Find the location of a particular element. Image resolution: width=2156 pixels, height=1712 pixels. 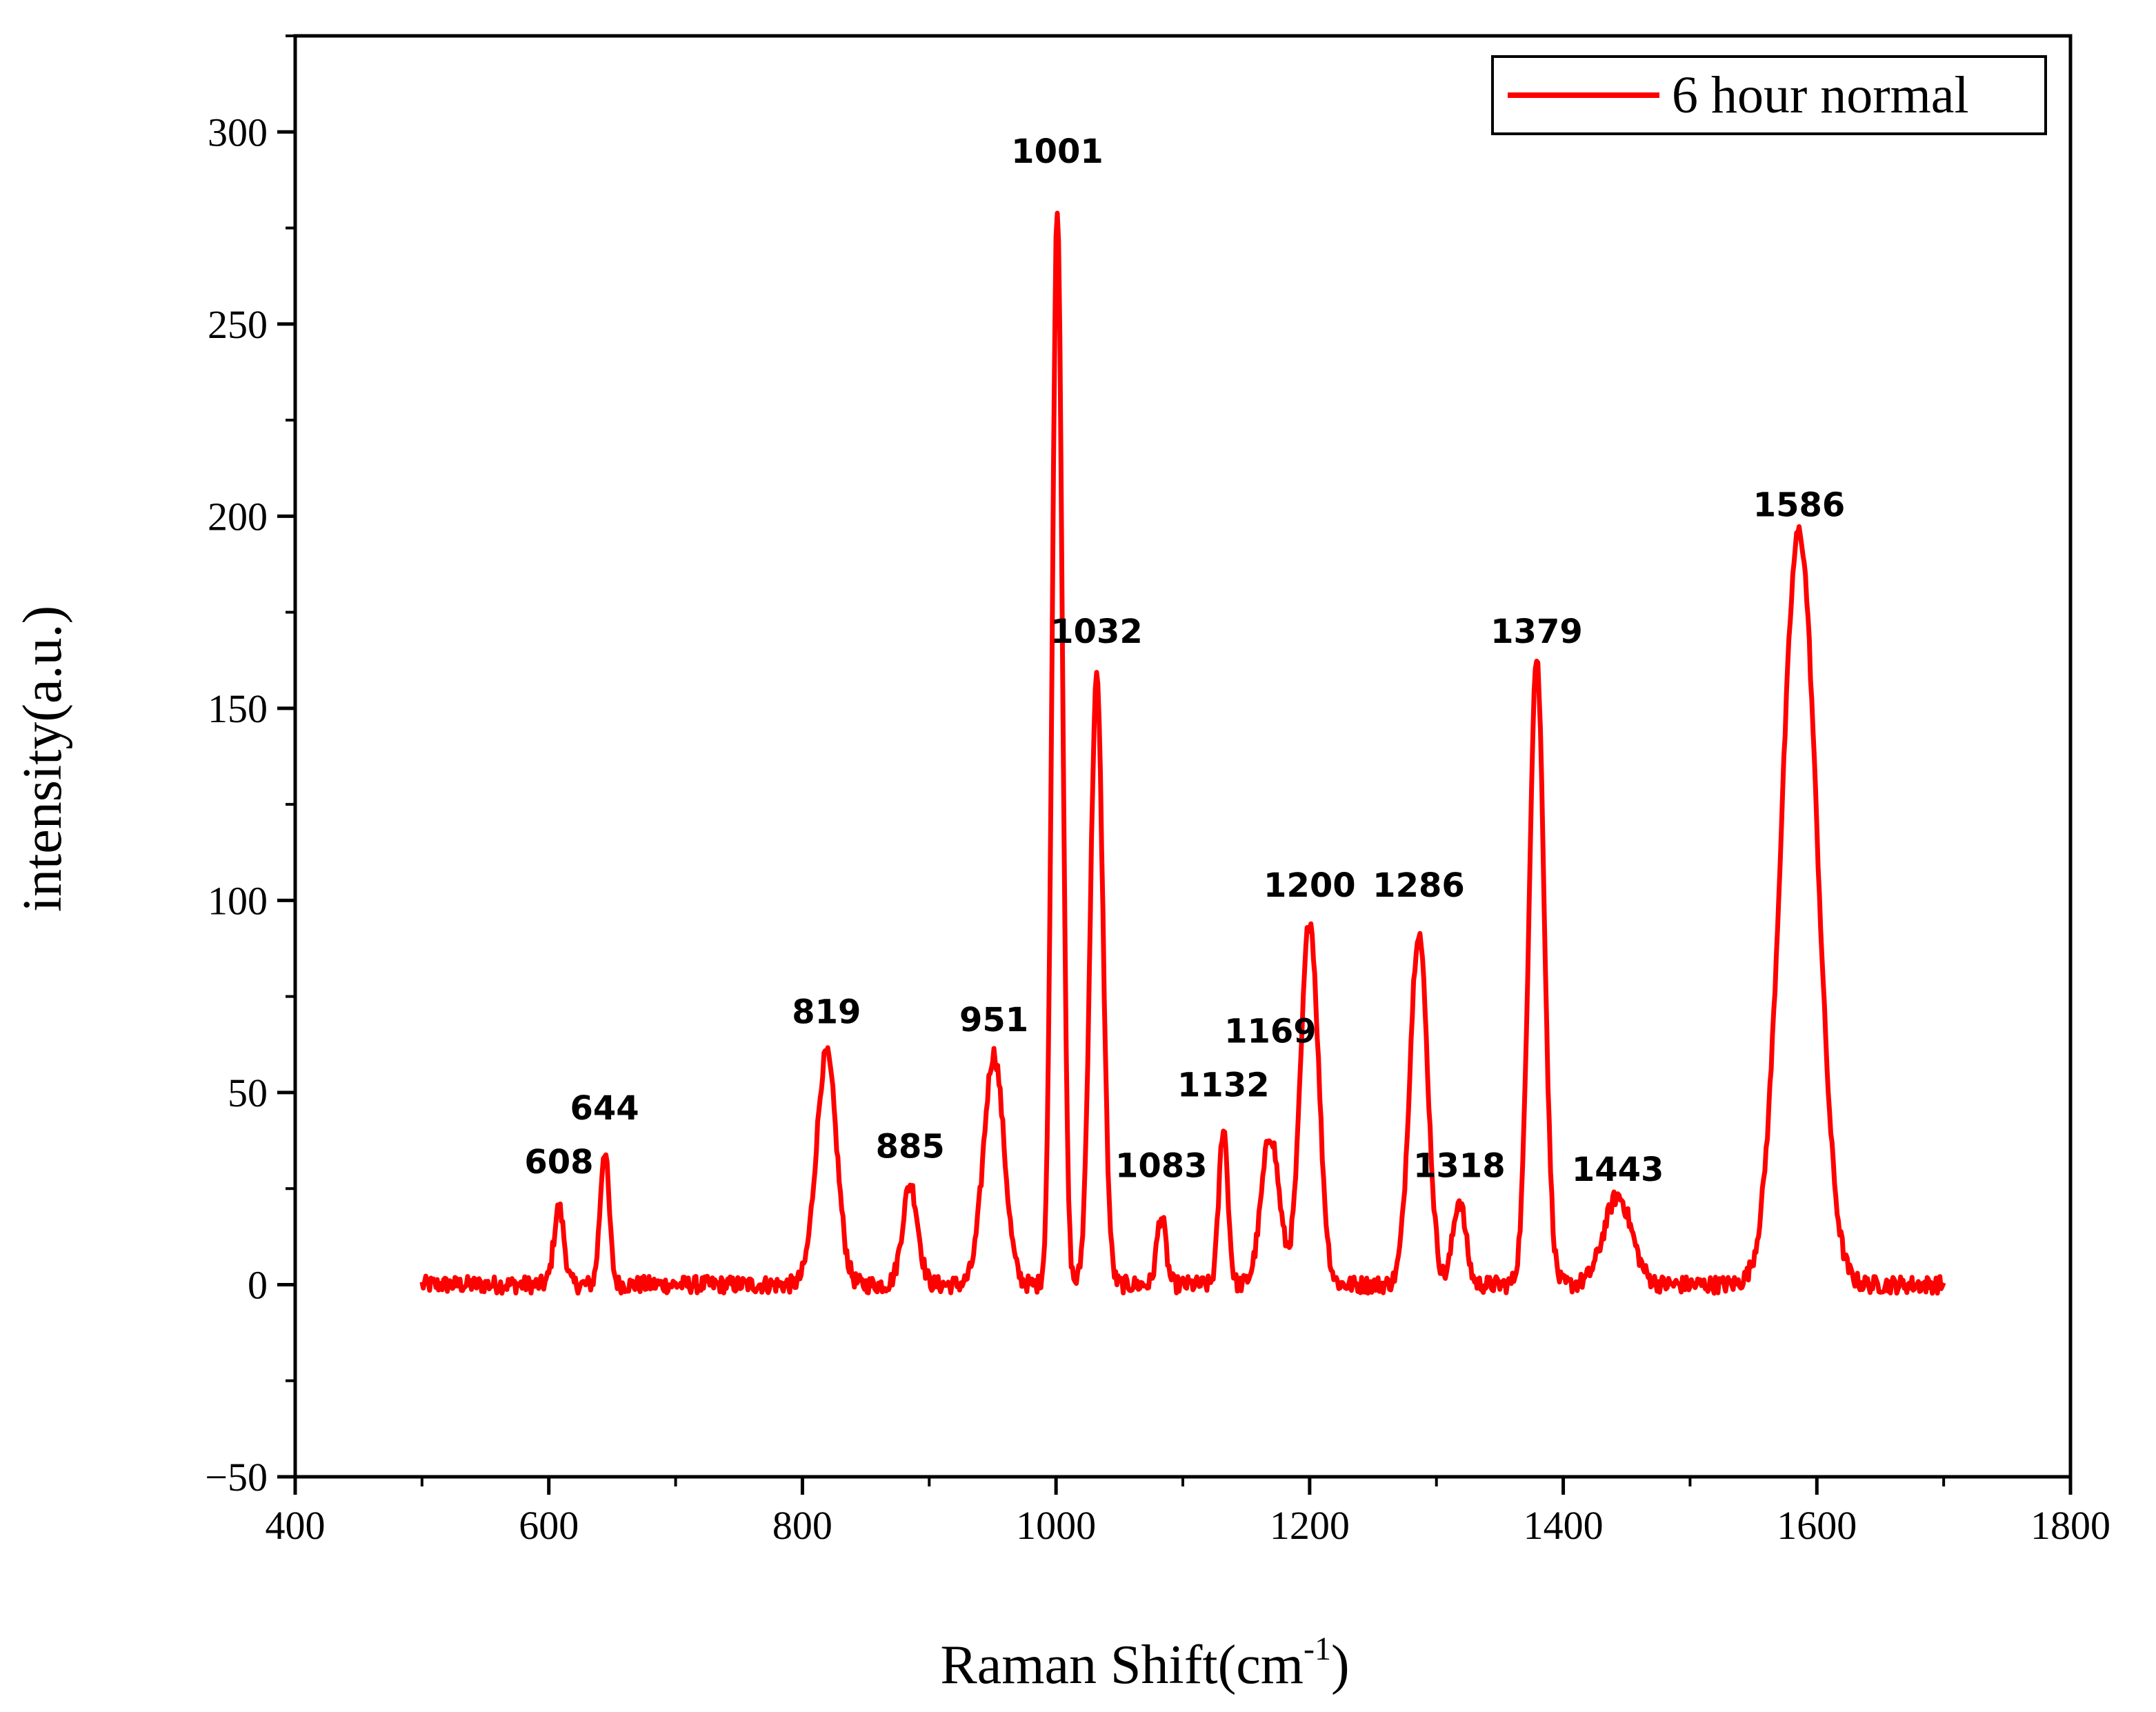

peak-label-1286: 1286 is located at coordinates (1419, 885).